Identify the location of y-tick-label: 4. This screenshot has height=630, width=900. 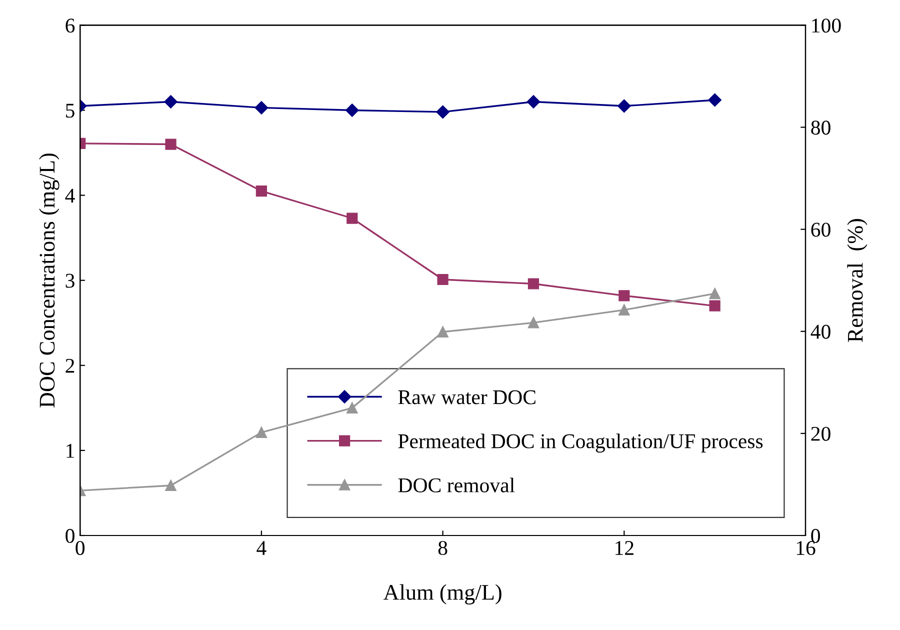
(70, 195).